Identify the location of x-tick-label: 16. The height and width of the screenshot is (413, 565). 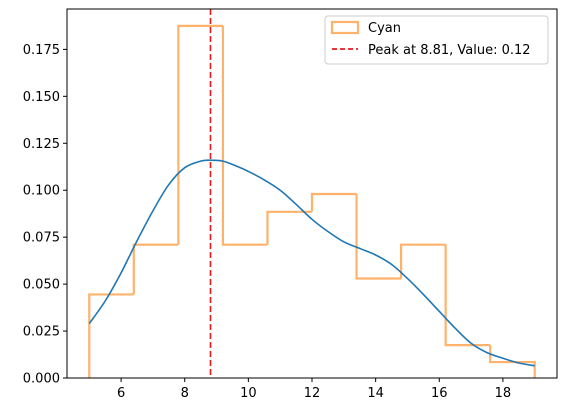
(439, 393).